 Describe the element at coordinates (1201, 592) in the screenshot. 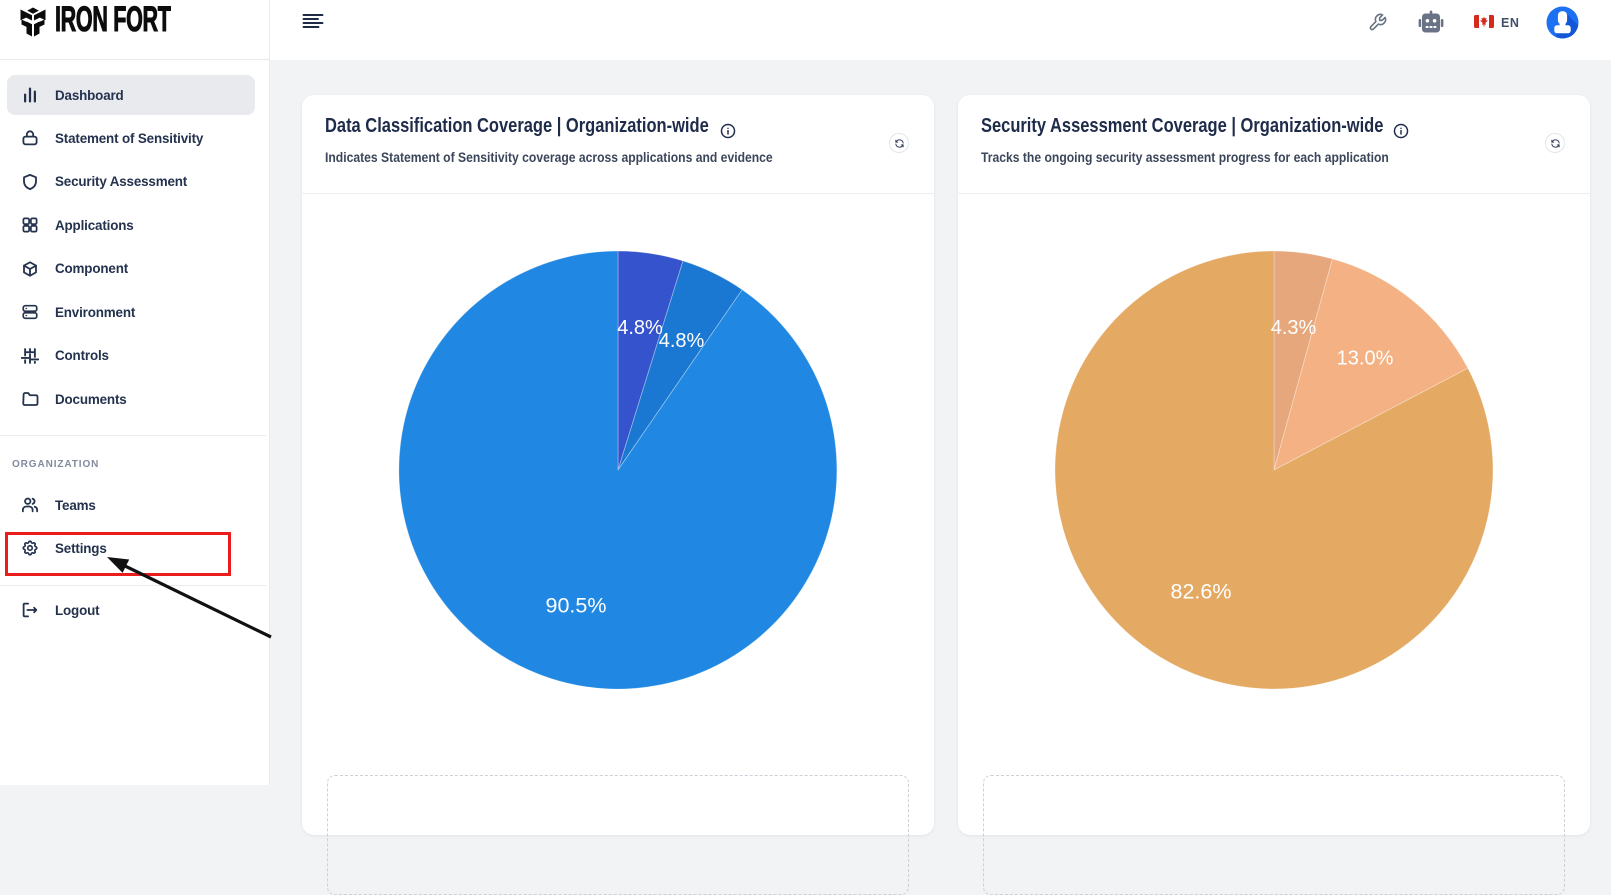

I see `svg-text: 82.6%` at that location.